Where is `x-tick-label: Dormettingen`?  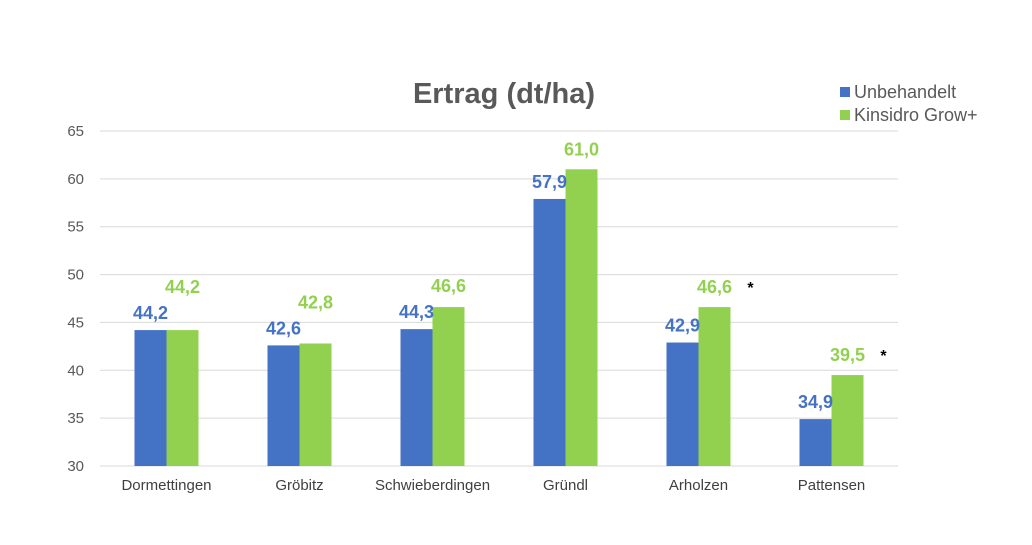
x-tick-label: Dormettingen is located at coordinates (166, 485).